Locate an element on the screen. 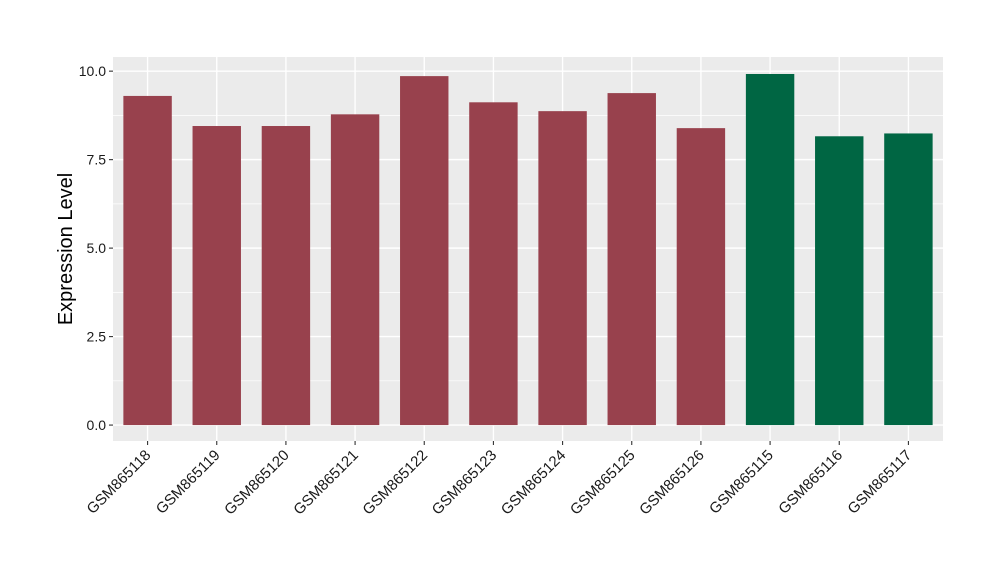 This screenshot has height=580, width=1000. bar-GSM865121 is located at coordinates (355, 270).